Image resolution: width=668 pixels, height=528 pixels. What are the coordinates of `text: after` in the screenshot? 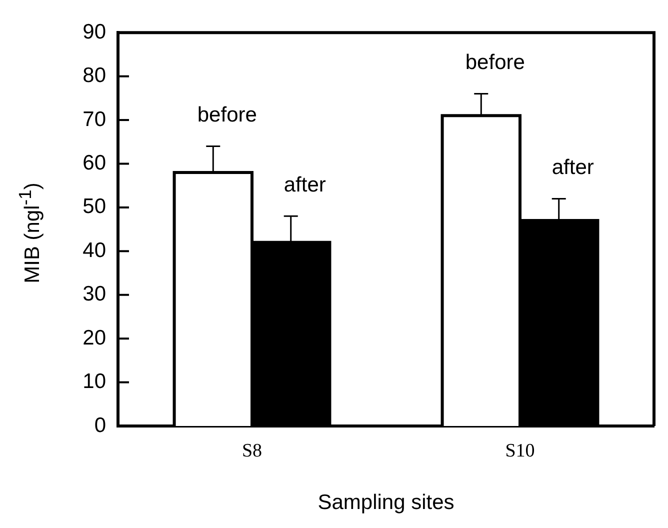 It's located at (305, 184).